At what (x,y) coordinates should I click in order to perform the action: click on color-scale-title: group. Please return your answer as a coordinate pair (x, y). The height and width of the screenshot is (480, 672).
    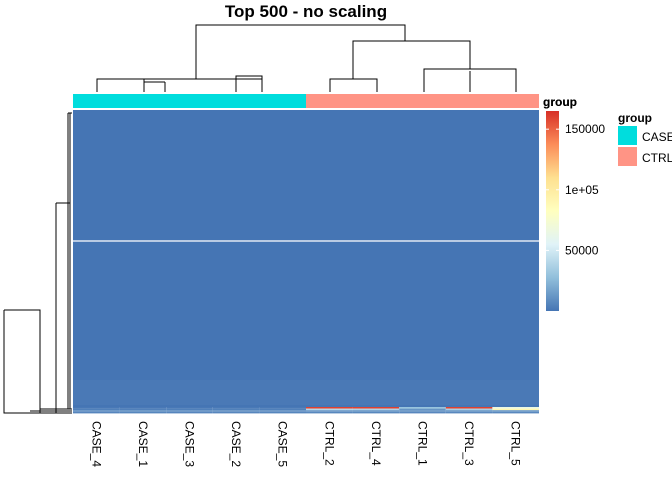
    Looking at the image, I should click on (560, 102).